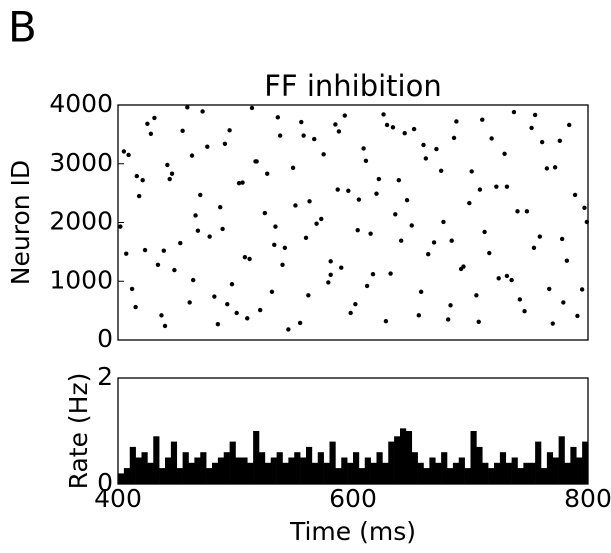  What do you see at coordinates (105, 338) in the screenshot?
I see `y-tick-label: 0` at bounding box center [105, 338].